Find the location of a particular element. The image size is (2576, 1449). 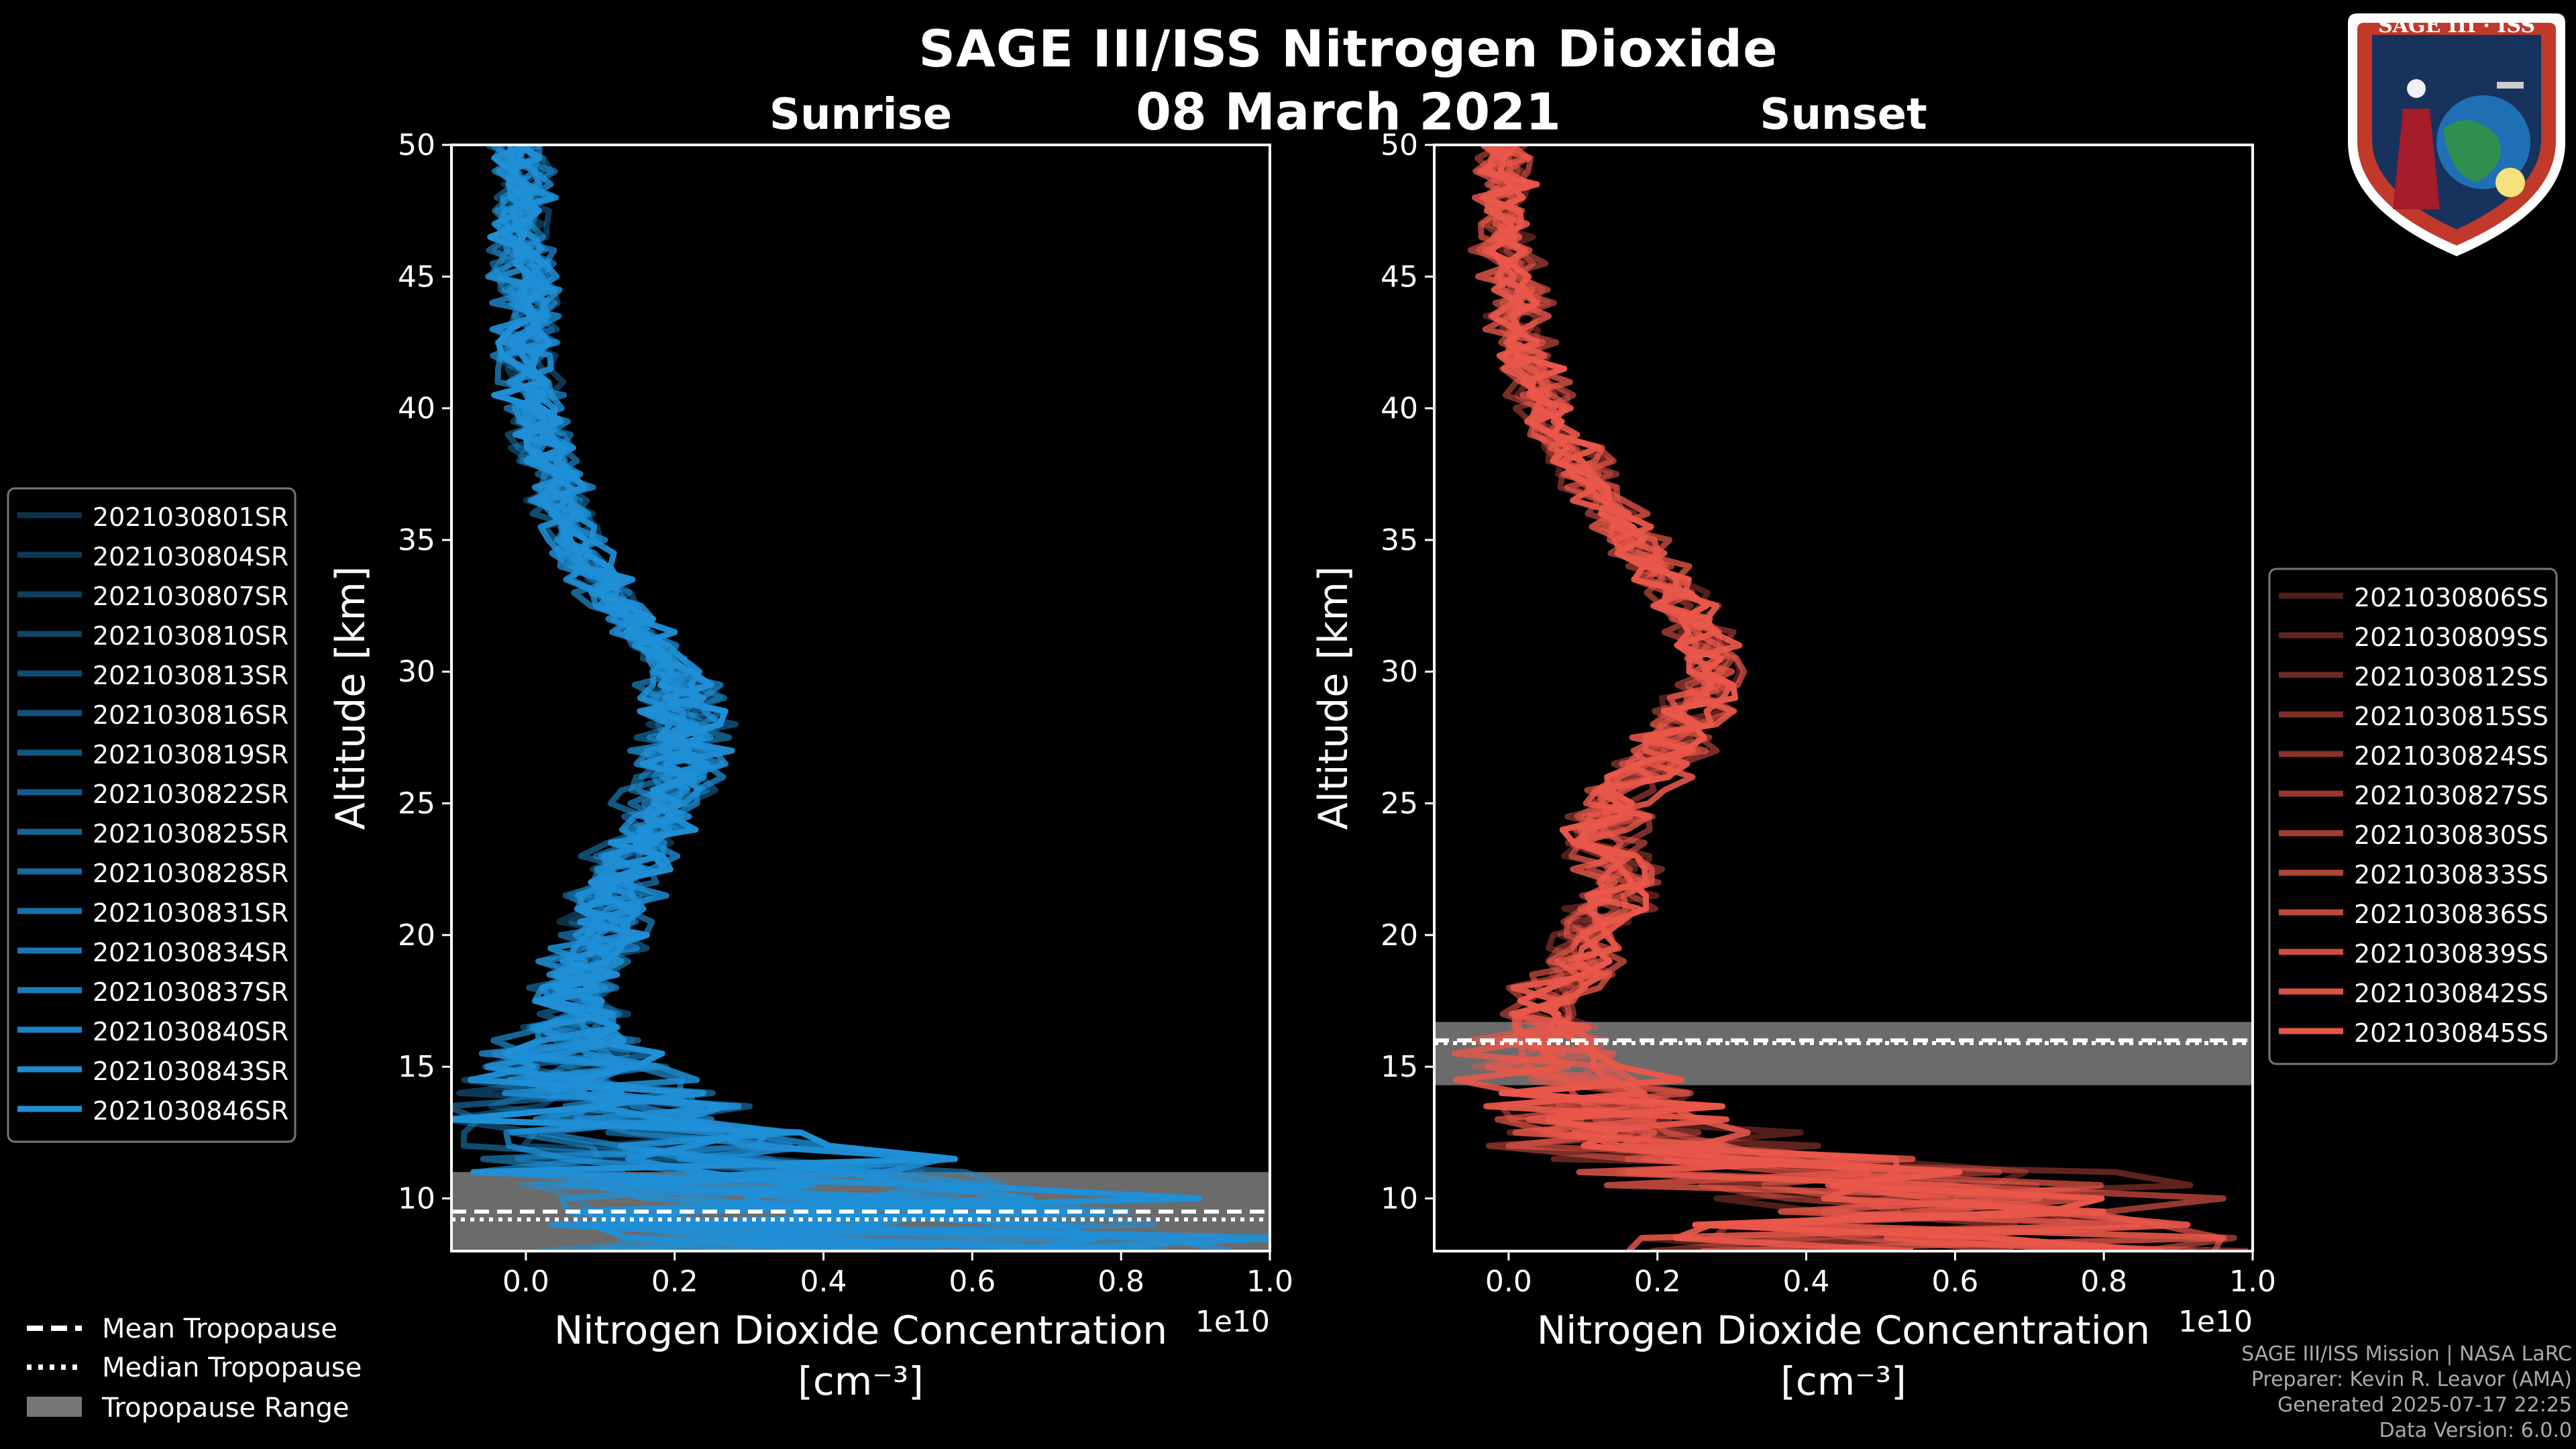

legend-entry-label: 2021030813SR is located at coordinates (190, 675).